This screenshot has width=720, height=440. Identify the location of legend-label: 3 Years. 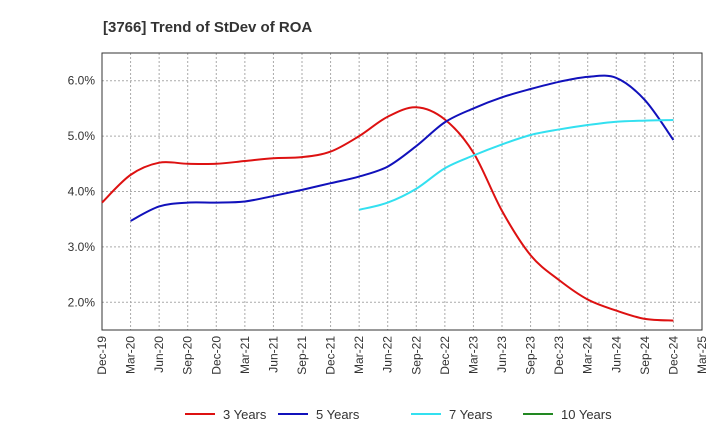
(245, 414).